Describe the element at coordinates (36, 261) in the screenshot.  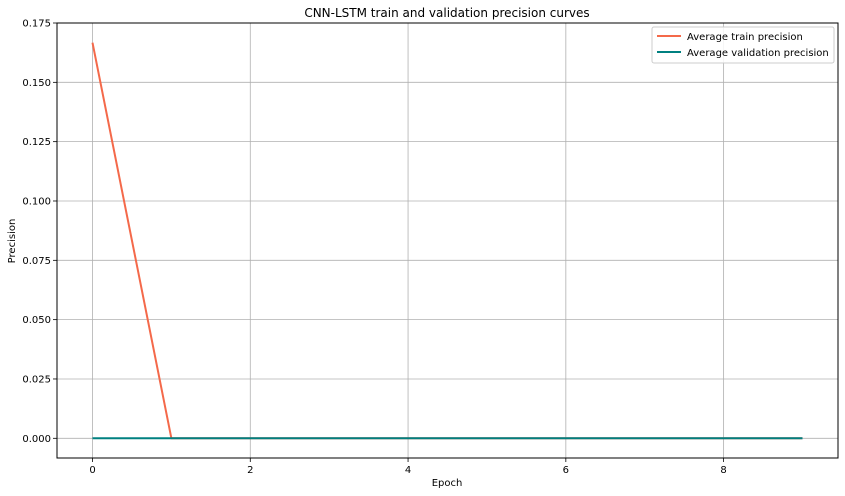
I see `y-tick-label: 0.075` at that location.